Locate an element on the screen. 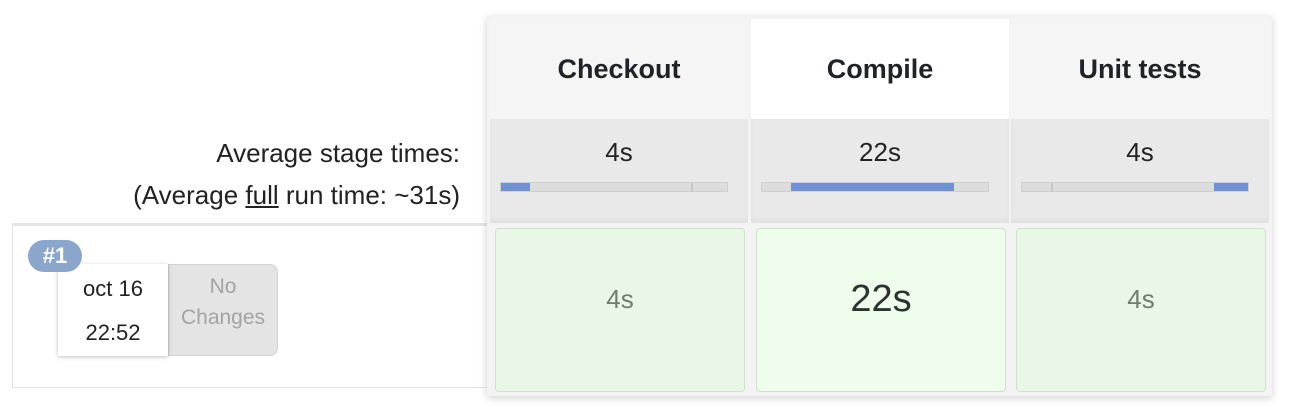 The image size is (1292, 414). full-run-link: full is located at coordinates (262, 195).